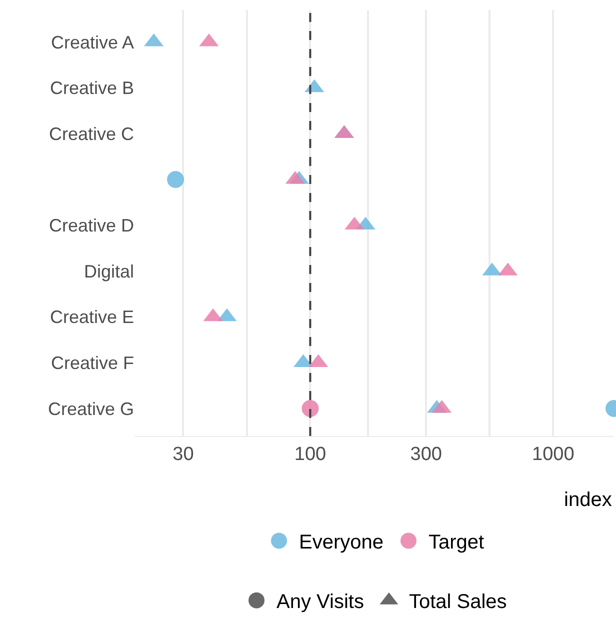 Image resolution: width=616 pixels, height=622 pixels. What do you see at coordinates (457, 602) in the screenshot?
I see `legend-label: Total Sales` at bounding box center [457, 602].